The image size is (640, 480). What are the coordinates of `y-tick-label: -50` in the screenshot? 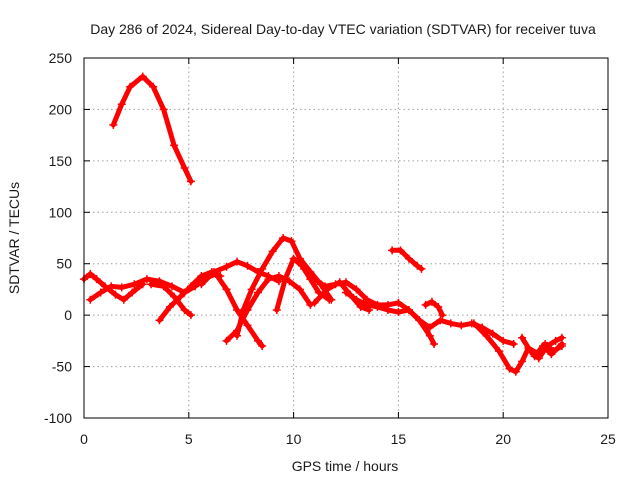 It's located at (62, 367).